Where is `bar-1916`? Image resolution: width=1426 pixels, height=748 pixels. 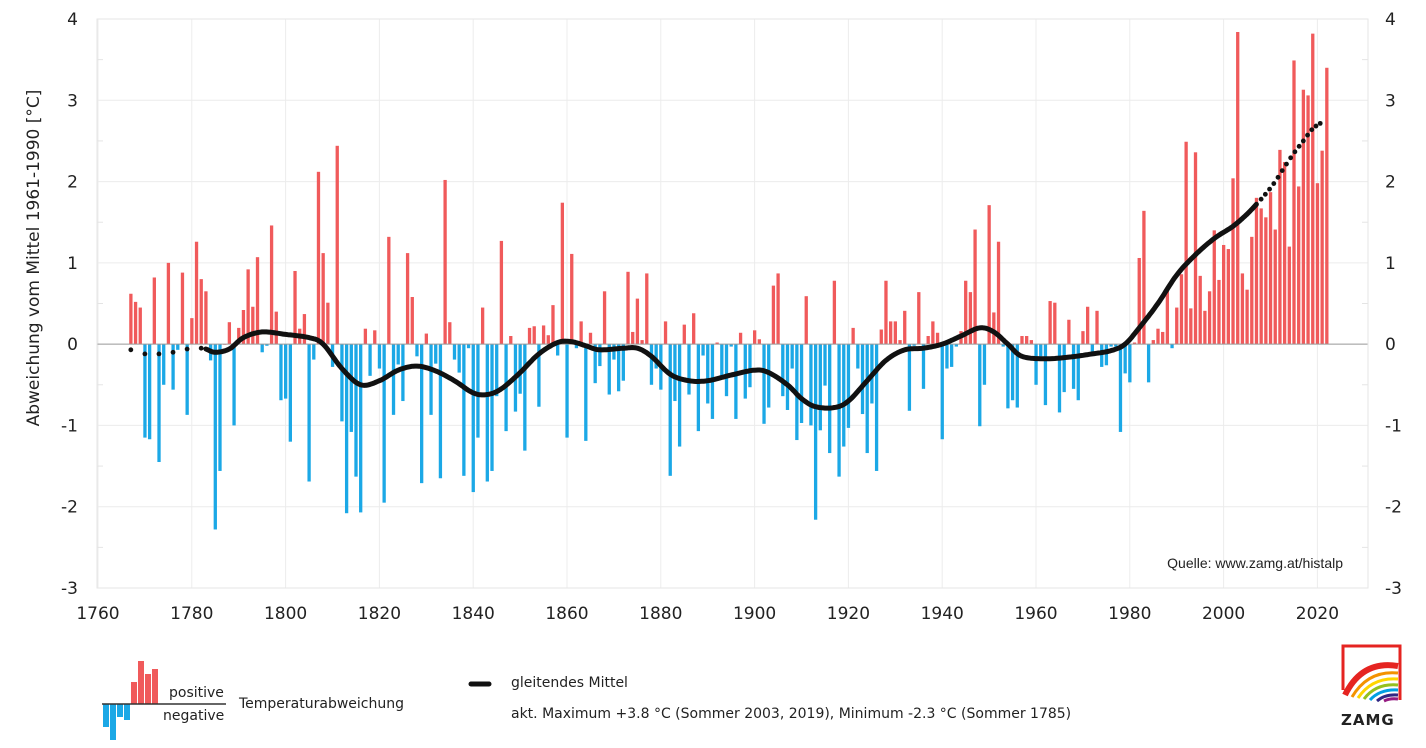
bar-1916 is located at coordinates (830, 399).